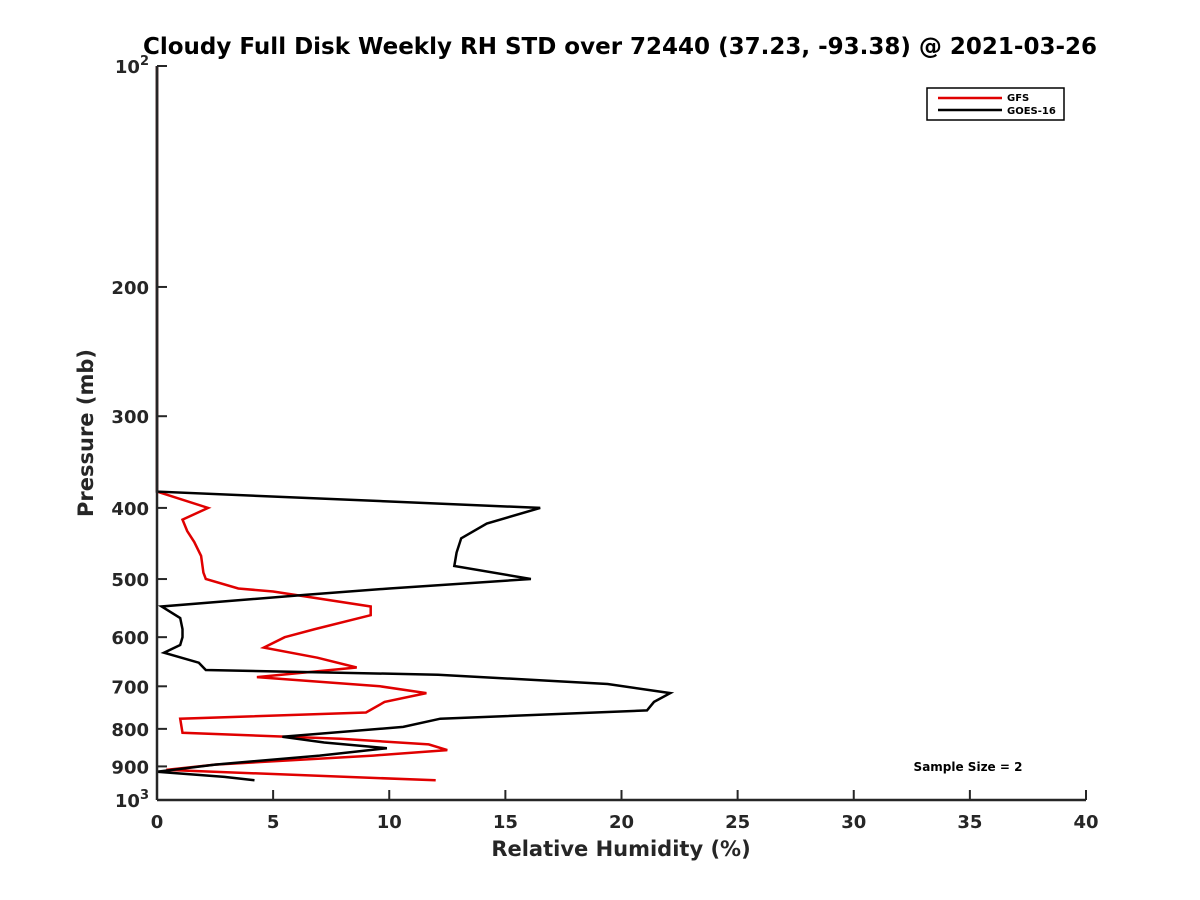 Image resolution: width=1200 pixels, height=900 pixels. Describe the element at coordinates (505, 822) in the screenshot. I see `x-tick-label: 15` at that location.